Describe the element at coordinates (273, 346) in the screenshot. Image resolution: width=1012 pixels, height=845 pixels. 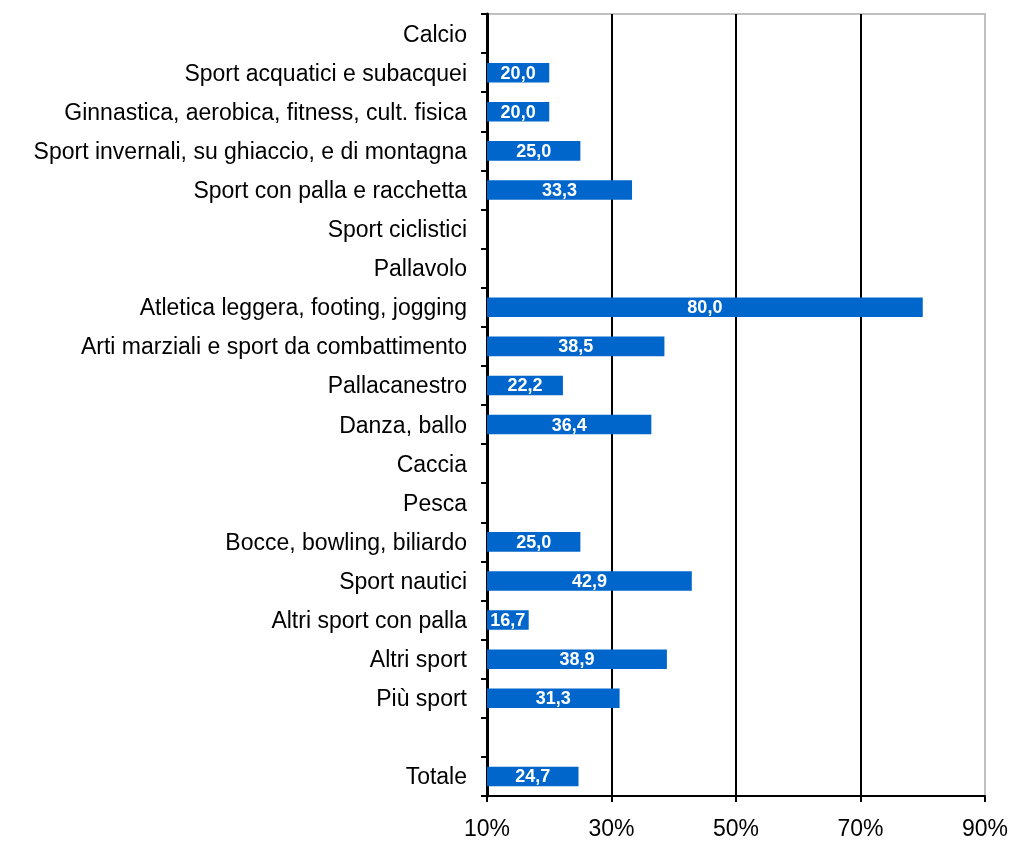
I see `y-tick-label: Arti marziali e sport da combattimento` at that location.